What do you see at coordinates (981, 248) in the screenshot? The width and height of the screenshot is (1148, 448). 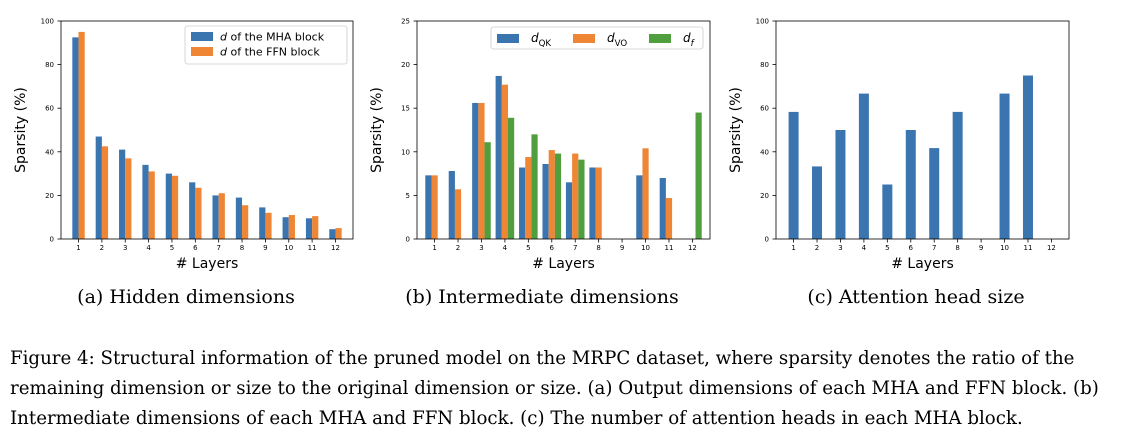 I see `x-tick-label-c-9: 9` at bounding box center [981, 248].